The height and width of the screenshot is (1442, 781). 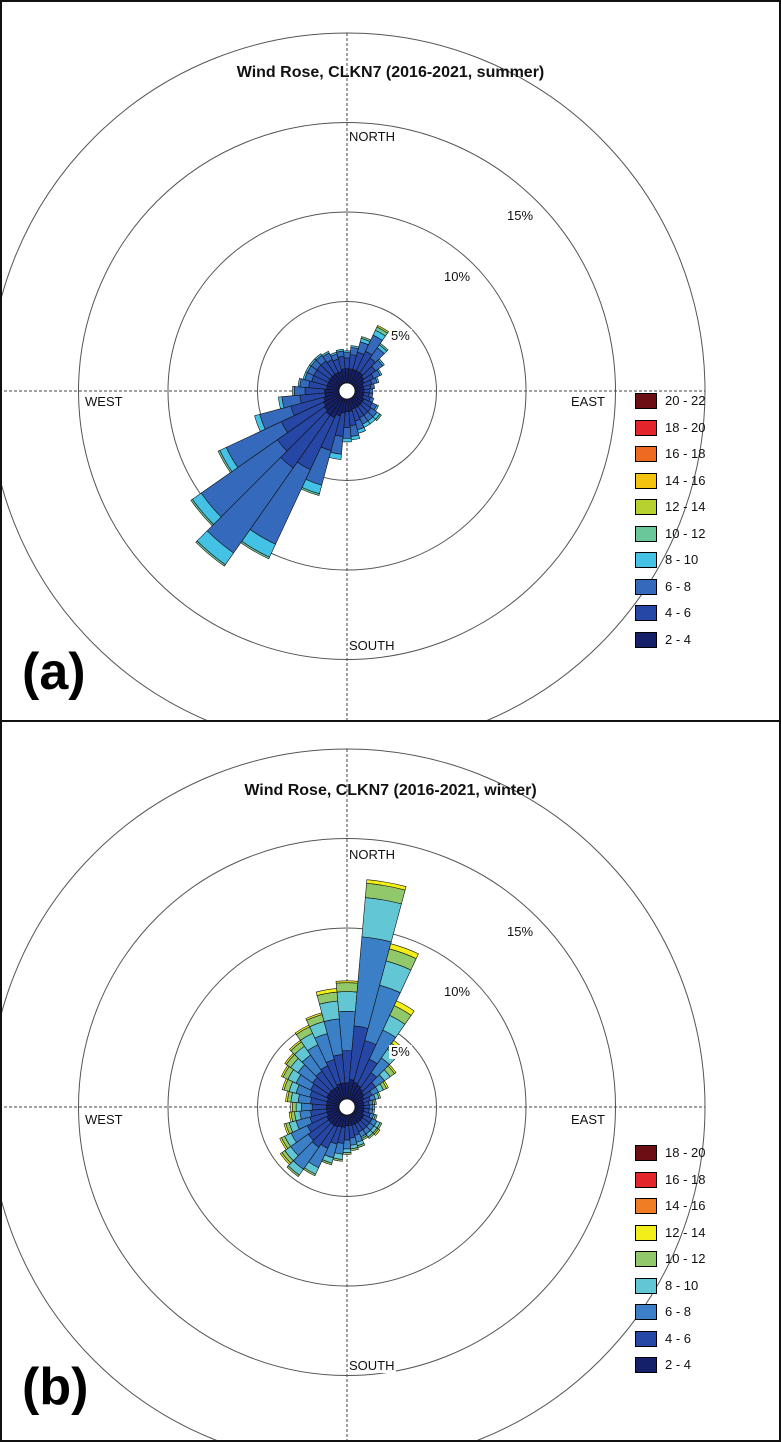 I want to click on legend-label: 18 - 20, so click(x=685, y=427).